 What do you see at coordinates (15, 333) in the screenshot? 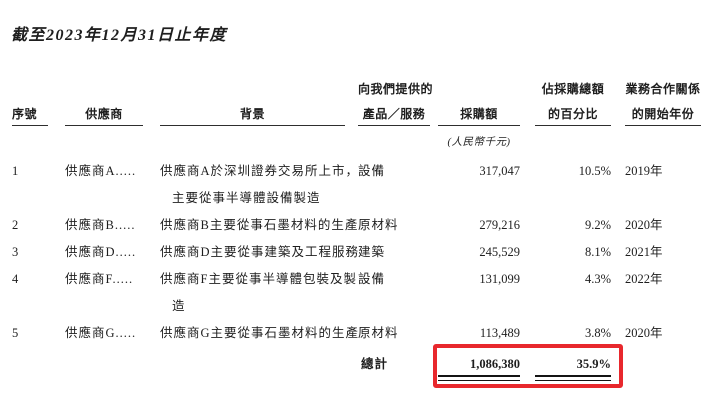
I see `row-index: 5` at bounding box center [15, 333].